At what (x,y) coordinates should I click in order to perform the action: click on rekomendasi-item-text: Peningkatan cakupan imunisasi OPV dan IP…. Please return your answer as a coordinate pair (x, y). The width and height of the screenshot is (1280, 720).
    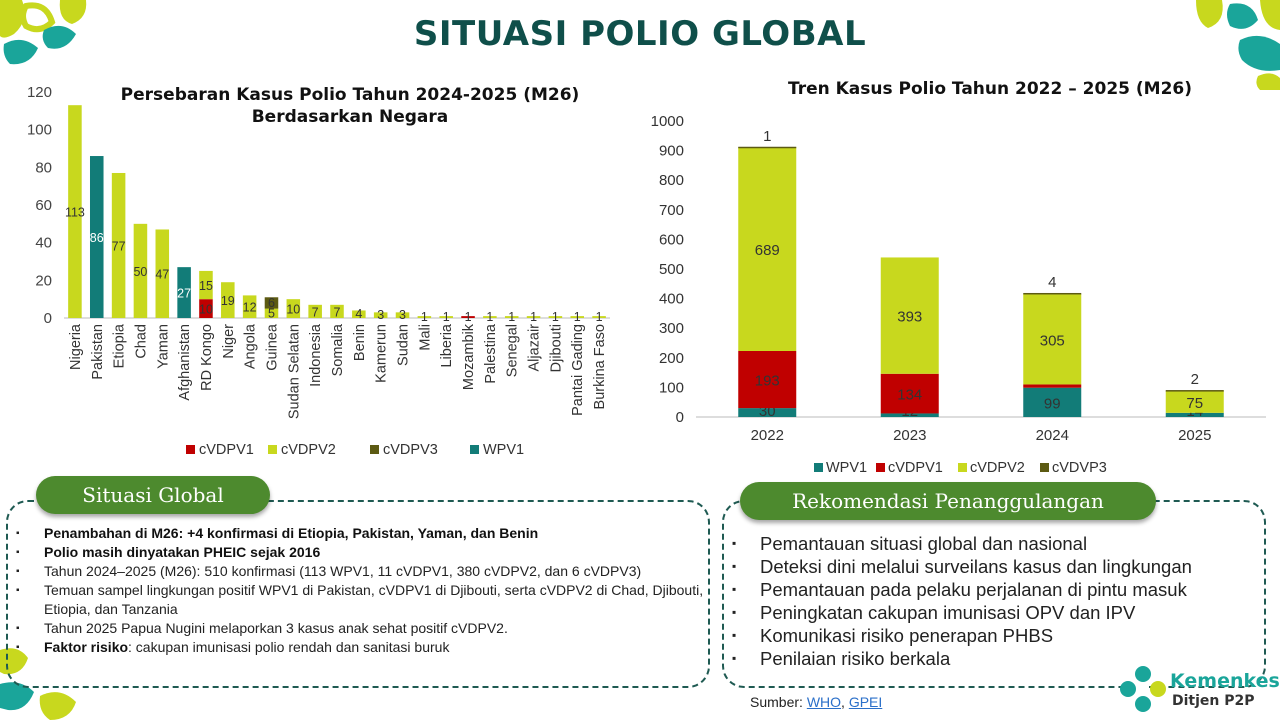
    Looking at the image, I should click on (948, 612).